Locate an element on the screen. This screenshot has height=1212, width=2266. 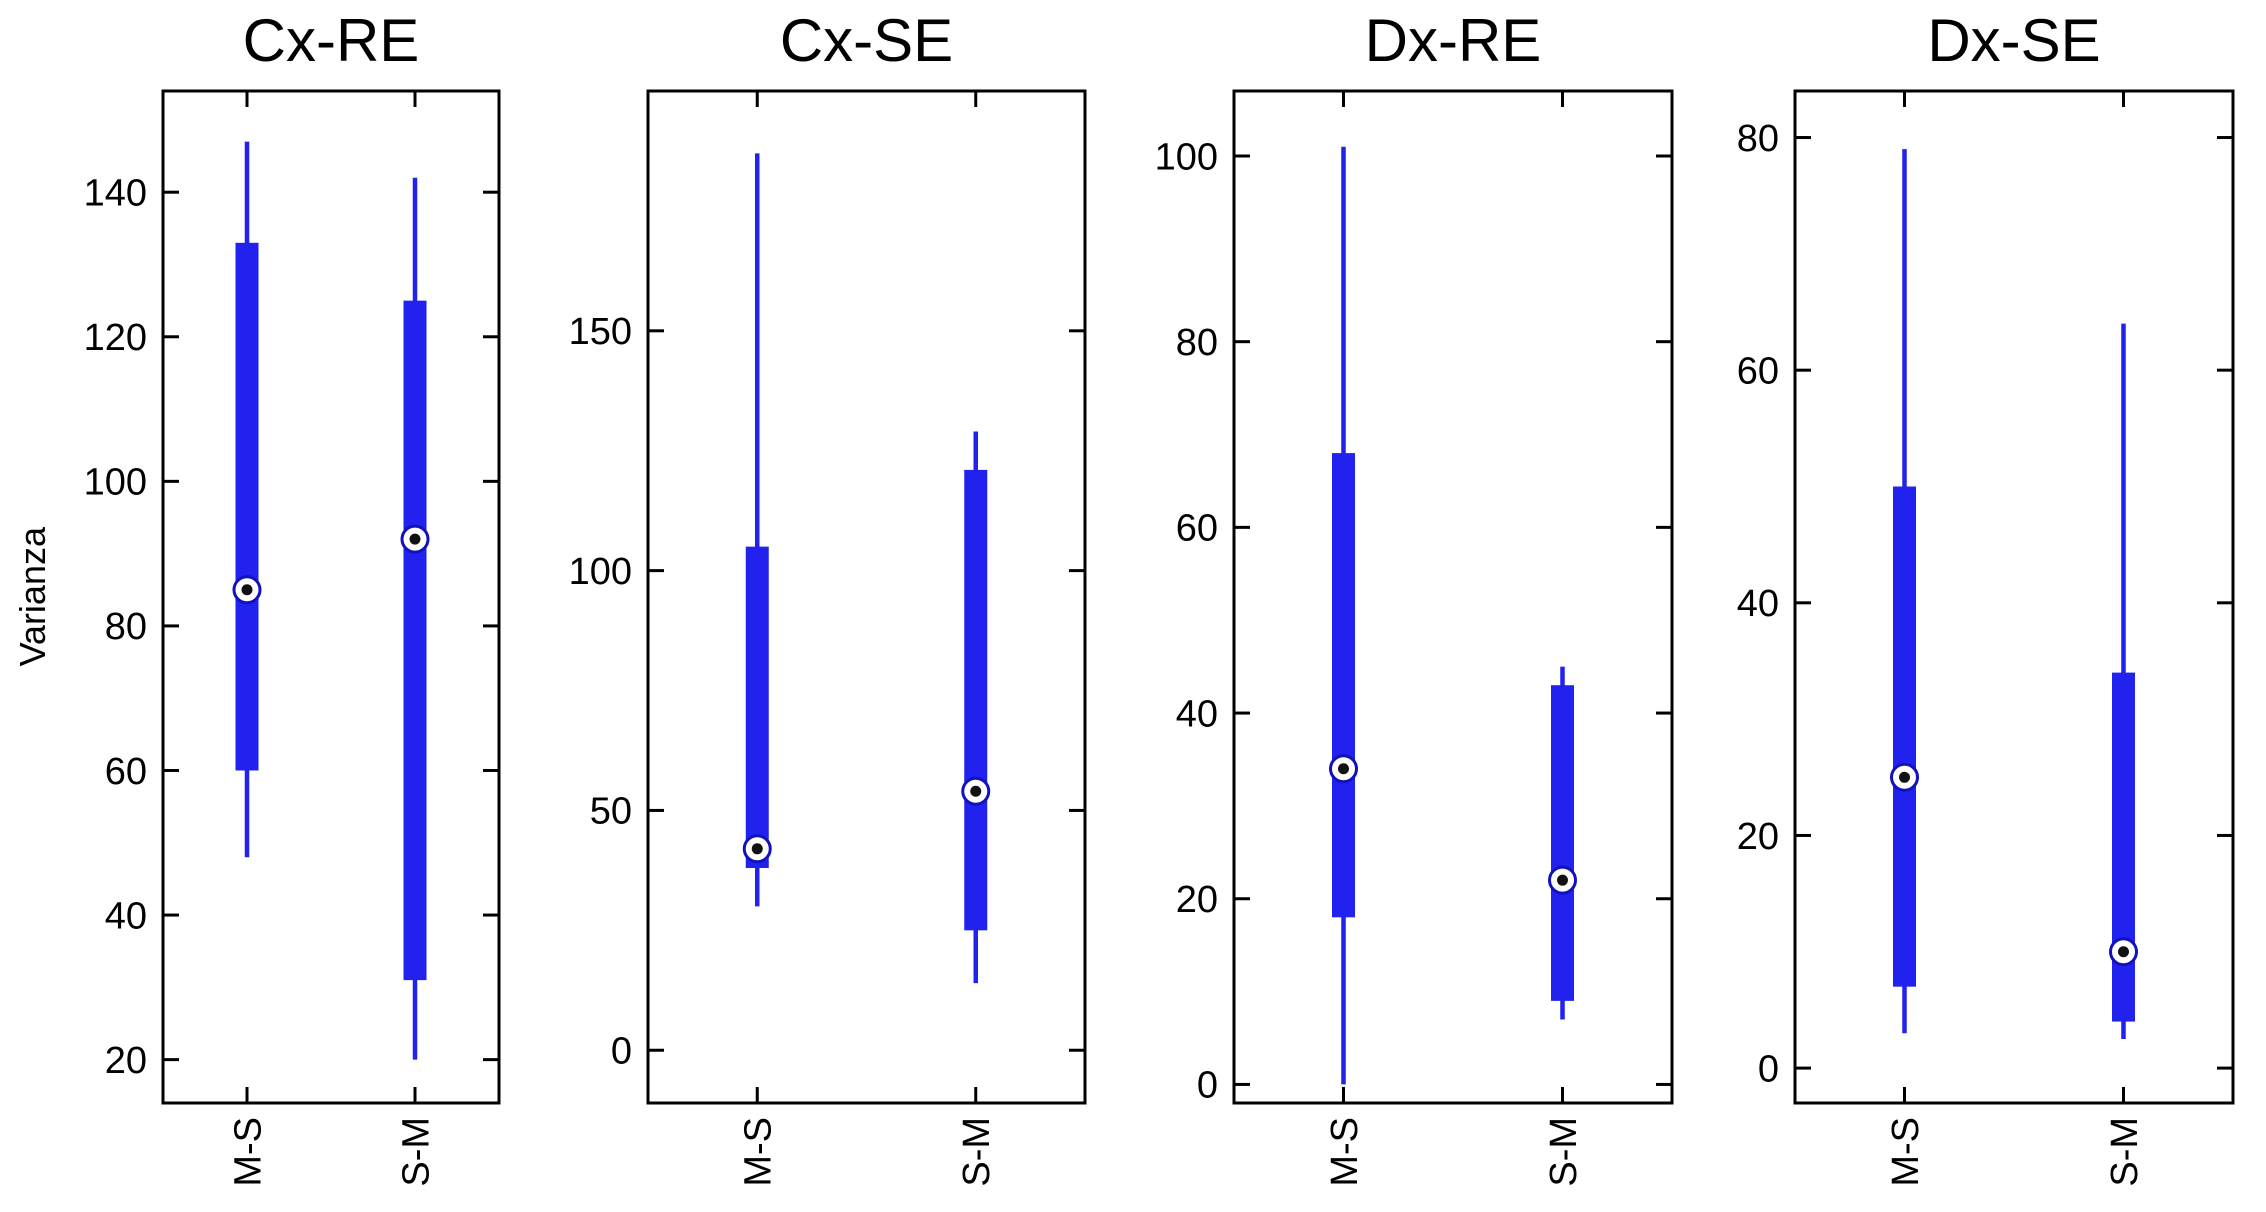
axis-frame is located at coordinates (331, 597).